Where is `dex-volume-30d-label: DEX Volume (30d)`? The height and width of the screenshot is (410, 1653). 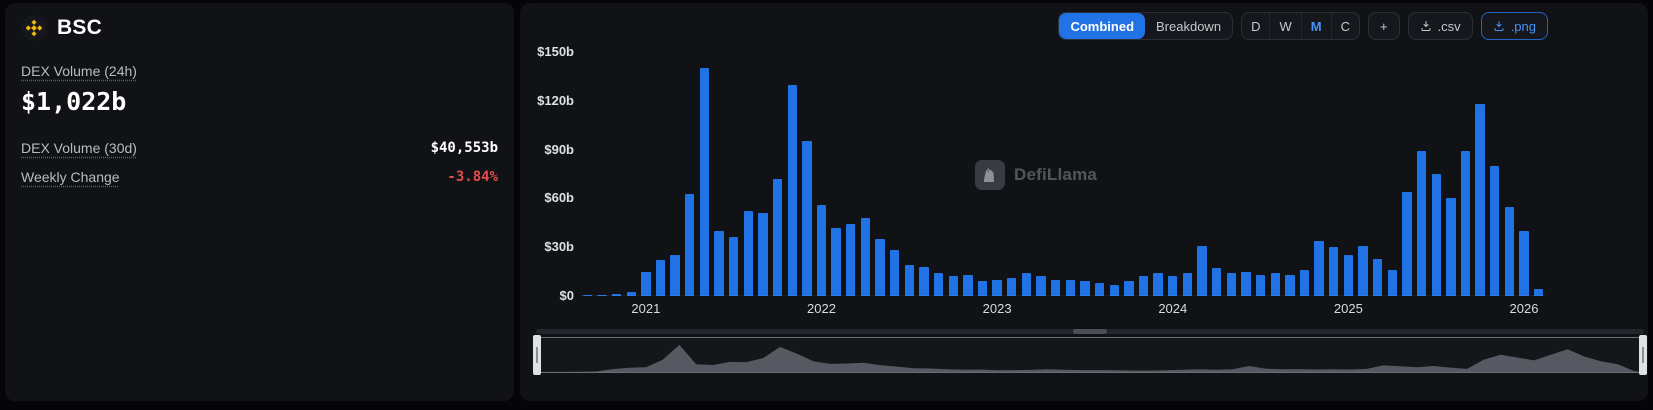
dex-volume-30d-label: DEX Volume (30d) is located at coordinates (79, 148).